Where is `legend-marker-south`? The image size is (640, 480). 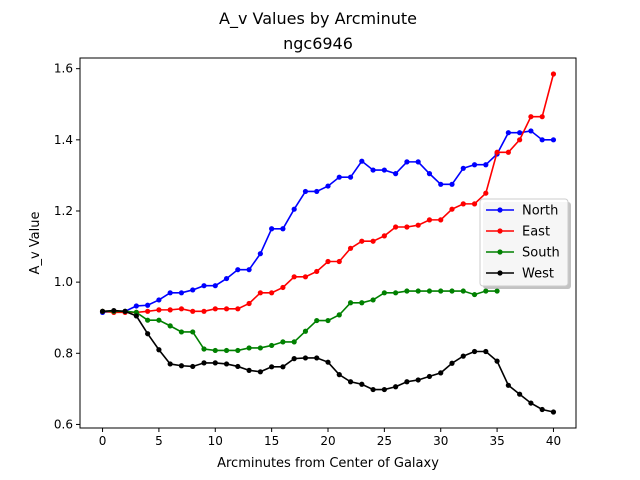
legend-marker-south is located at coordinates (500, 252).